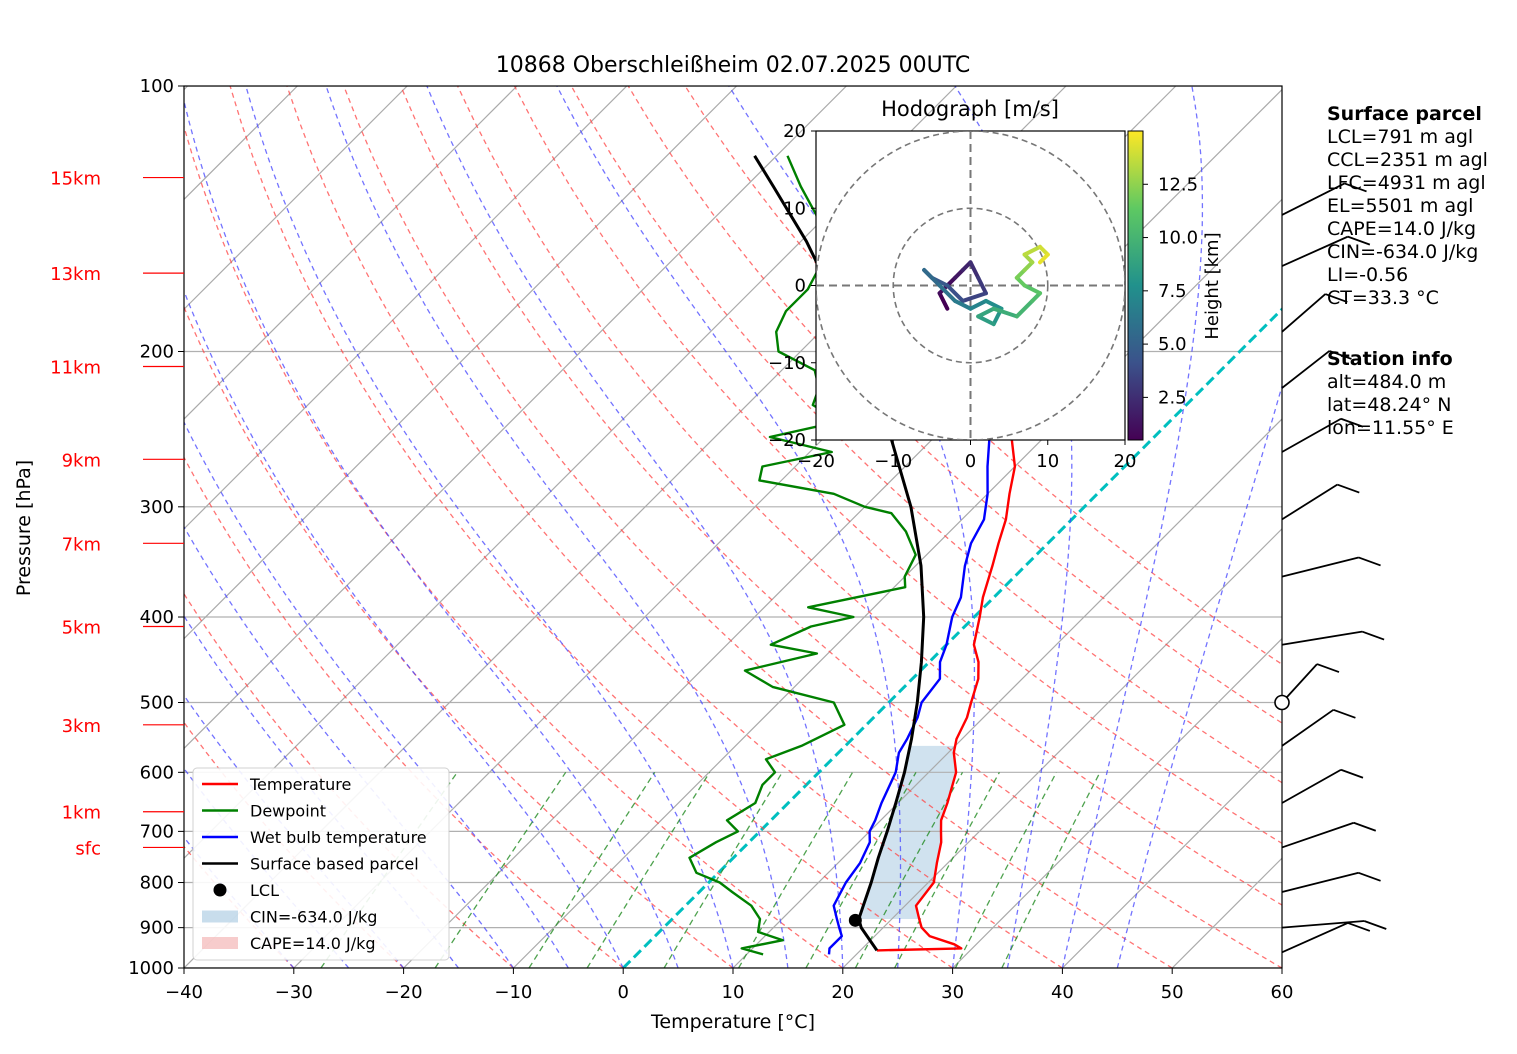 The height and width of the screenshot is (1054, 1517). Describe the element at coordinates (81, 544) in the screenshot. I see `height-label: 7km` at that location.